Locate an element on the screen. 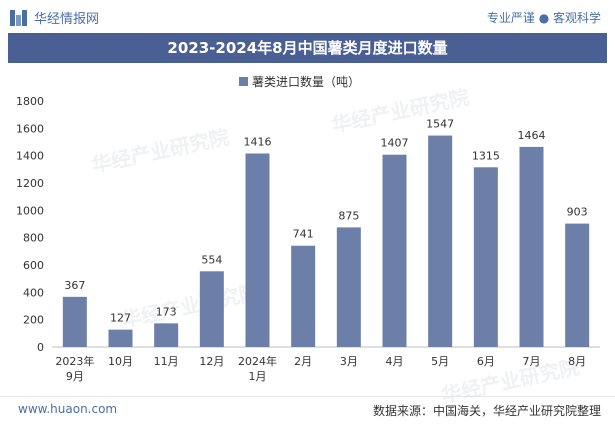  y-tick-label: 0 is located at coordinates (40, 347).